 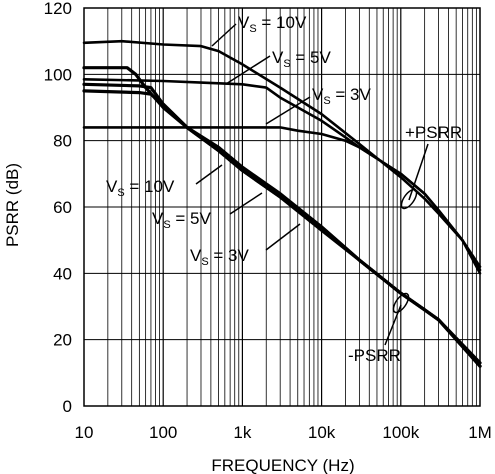 What do you see at coordinates (401, 303) in the screenshot?
I see `minus-psrr-group-marker` at bounding box center [401, 303].